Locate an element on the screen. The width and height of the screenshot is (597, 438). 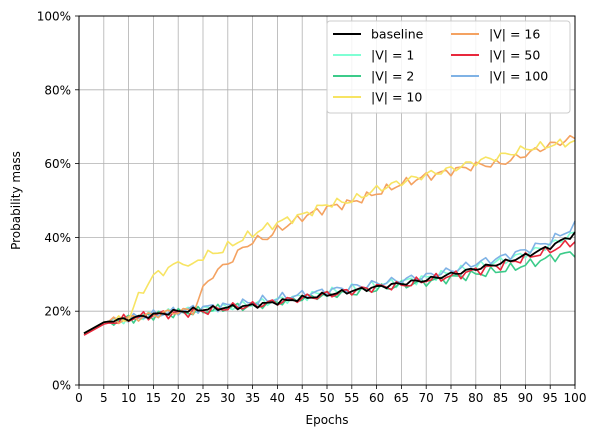
x-tick-label: 75 is located at coordinates (450, 398).